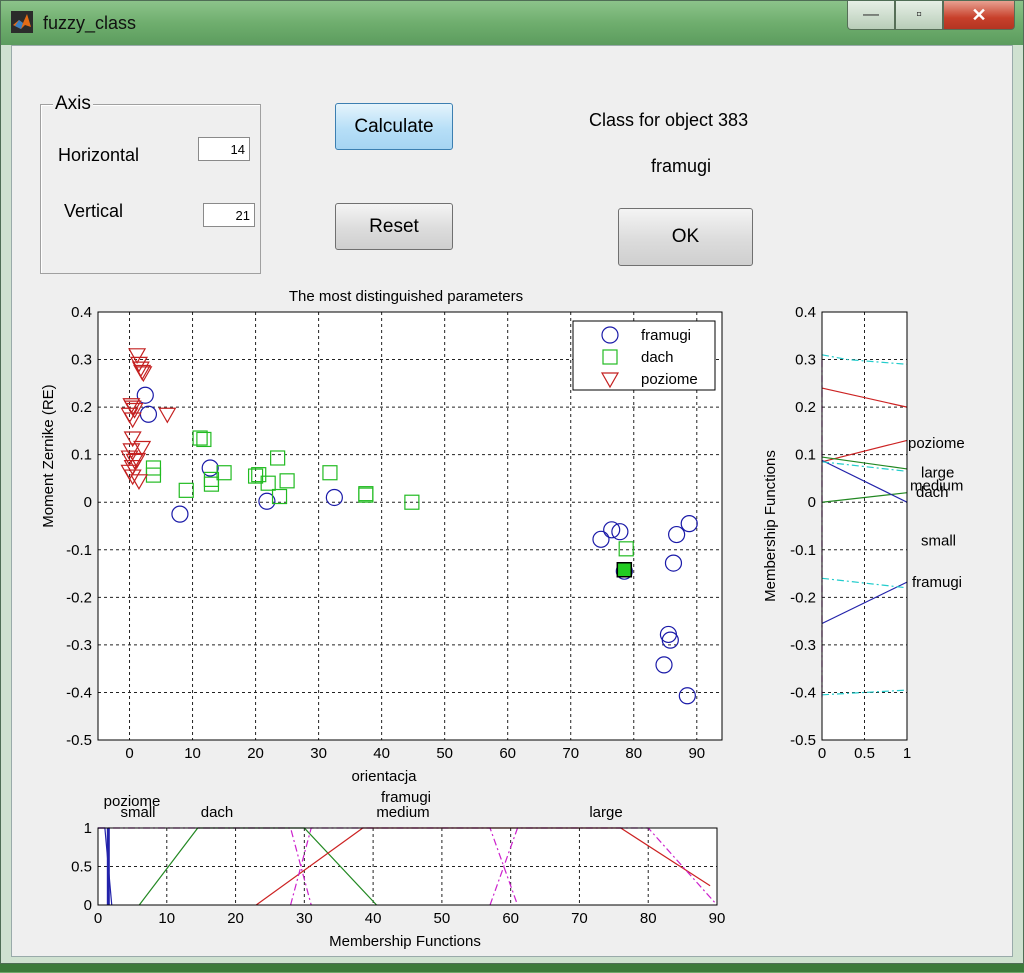  What do you see at coordinates (22, 22) in the screenshot?
I see `matlab-icon` at bounding box center [22, 22].